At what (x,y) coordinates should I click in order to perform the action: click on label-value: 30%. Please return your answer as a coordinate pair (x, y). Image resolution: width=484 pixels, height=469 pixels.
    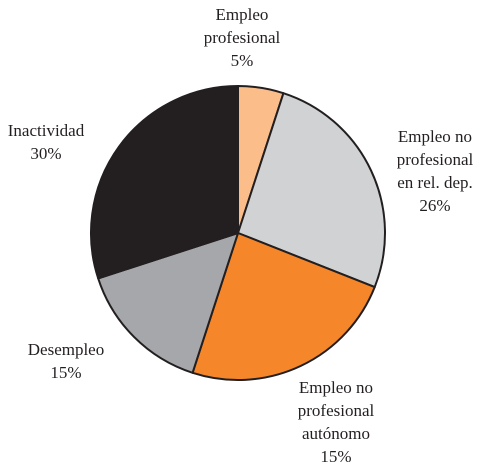
    Looking at the image, I should click on (46, 153).